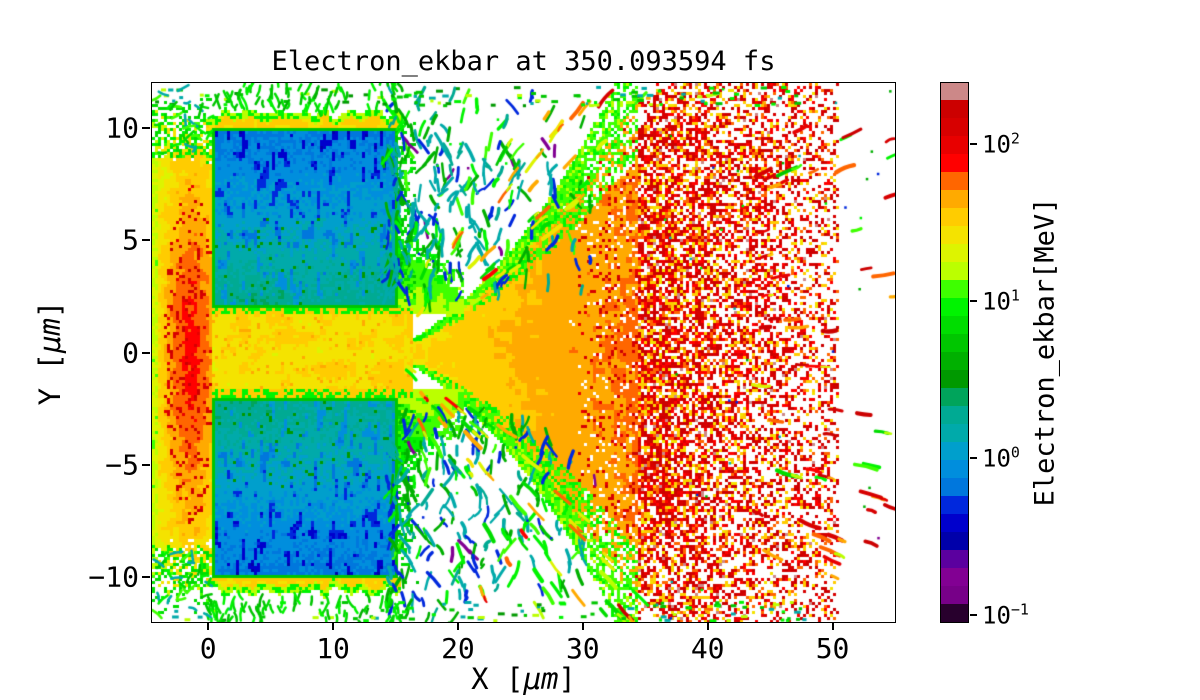 The width and height of the screenshot is (1200, 700). Describe the element at coordinates (458, 648) in the screenshot. I see `x-tick-label: 20` at that location.